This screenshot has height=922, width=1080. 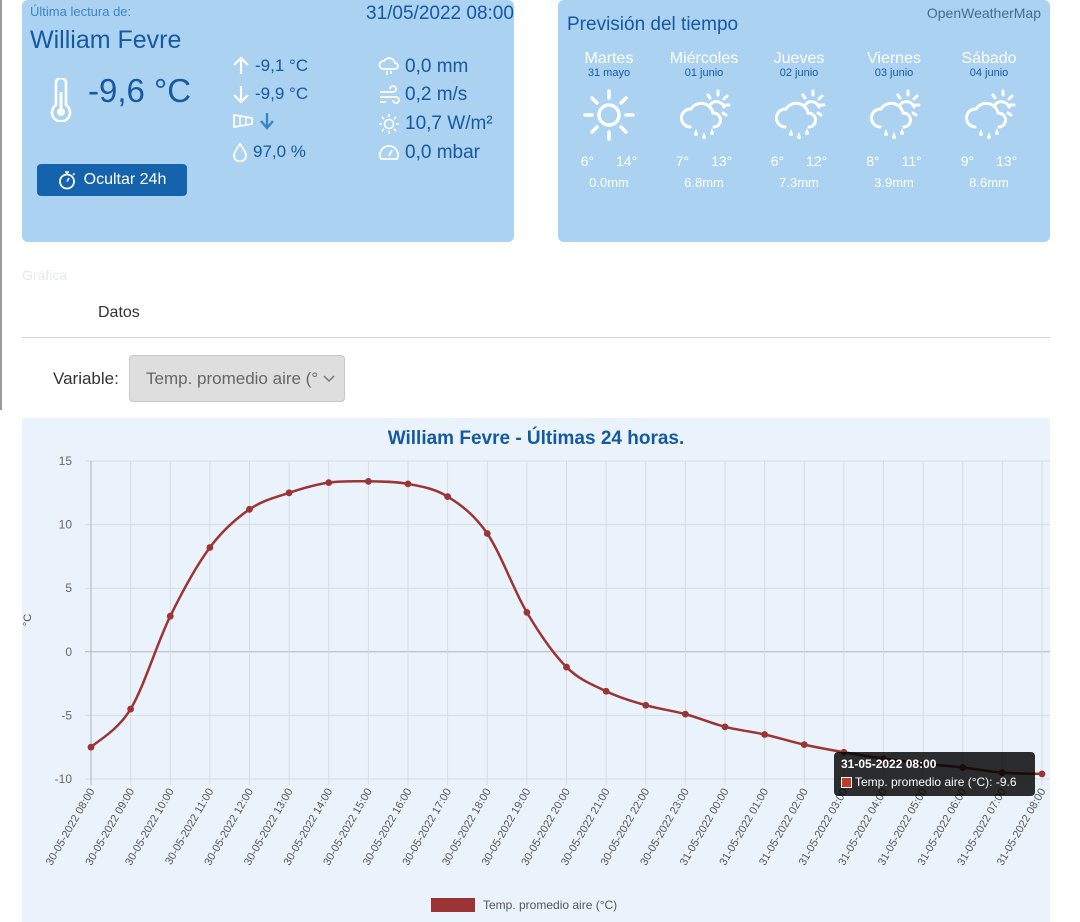 What do you see at coordinates (66, 525) in the screenshot?
I see `y-tick-label: 10` at bounding box center [66, 525].